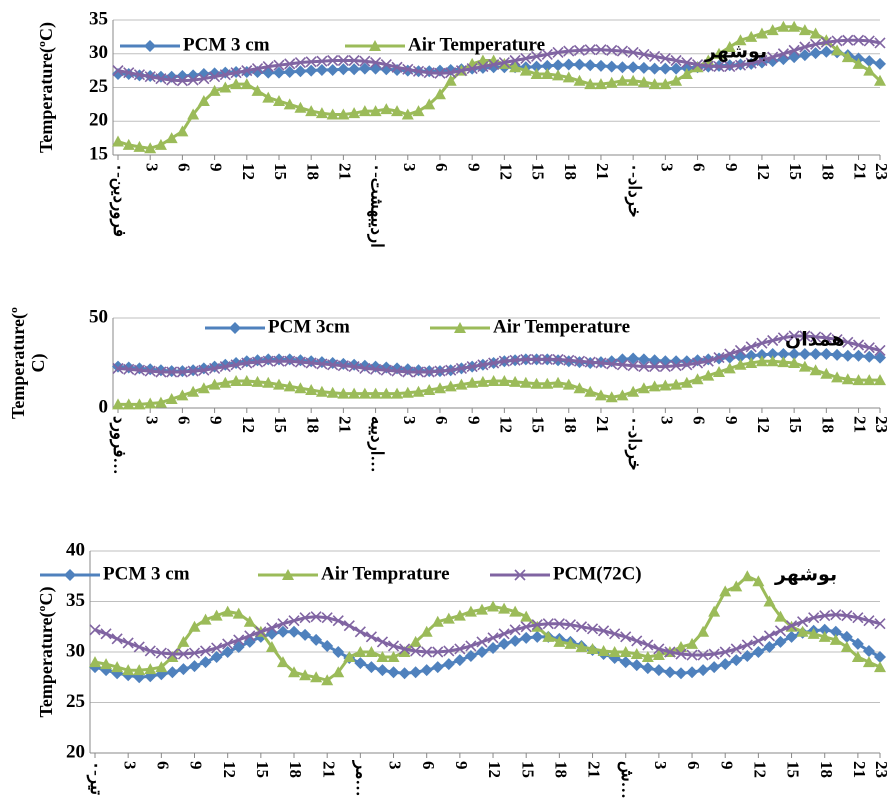 The height and width of the screenshot is (803, 894). Describe the element at coordinates (151, 420) in the screenshot. I see `x-tick-label: 3` at that location.